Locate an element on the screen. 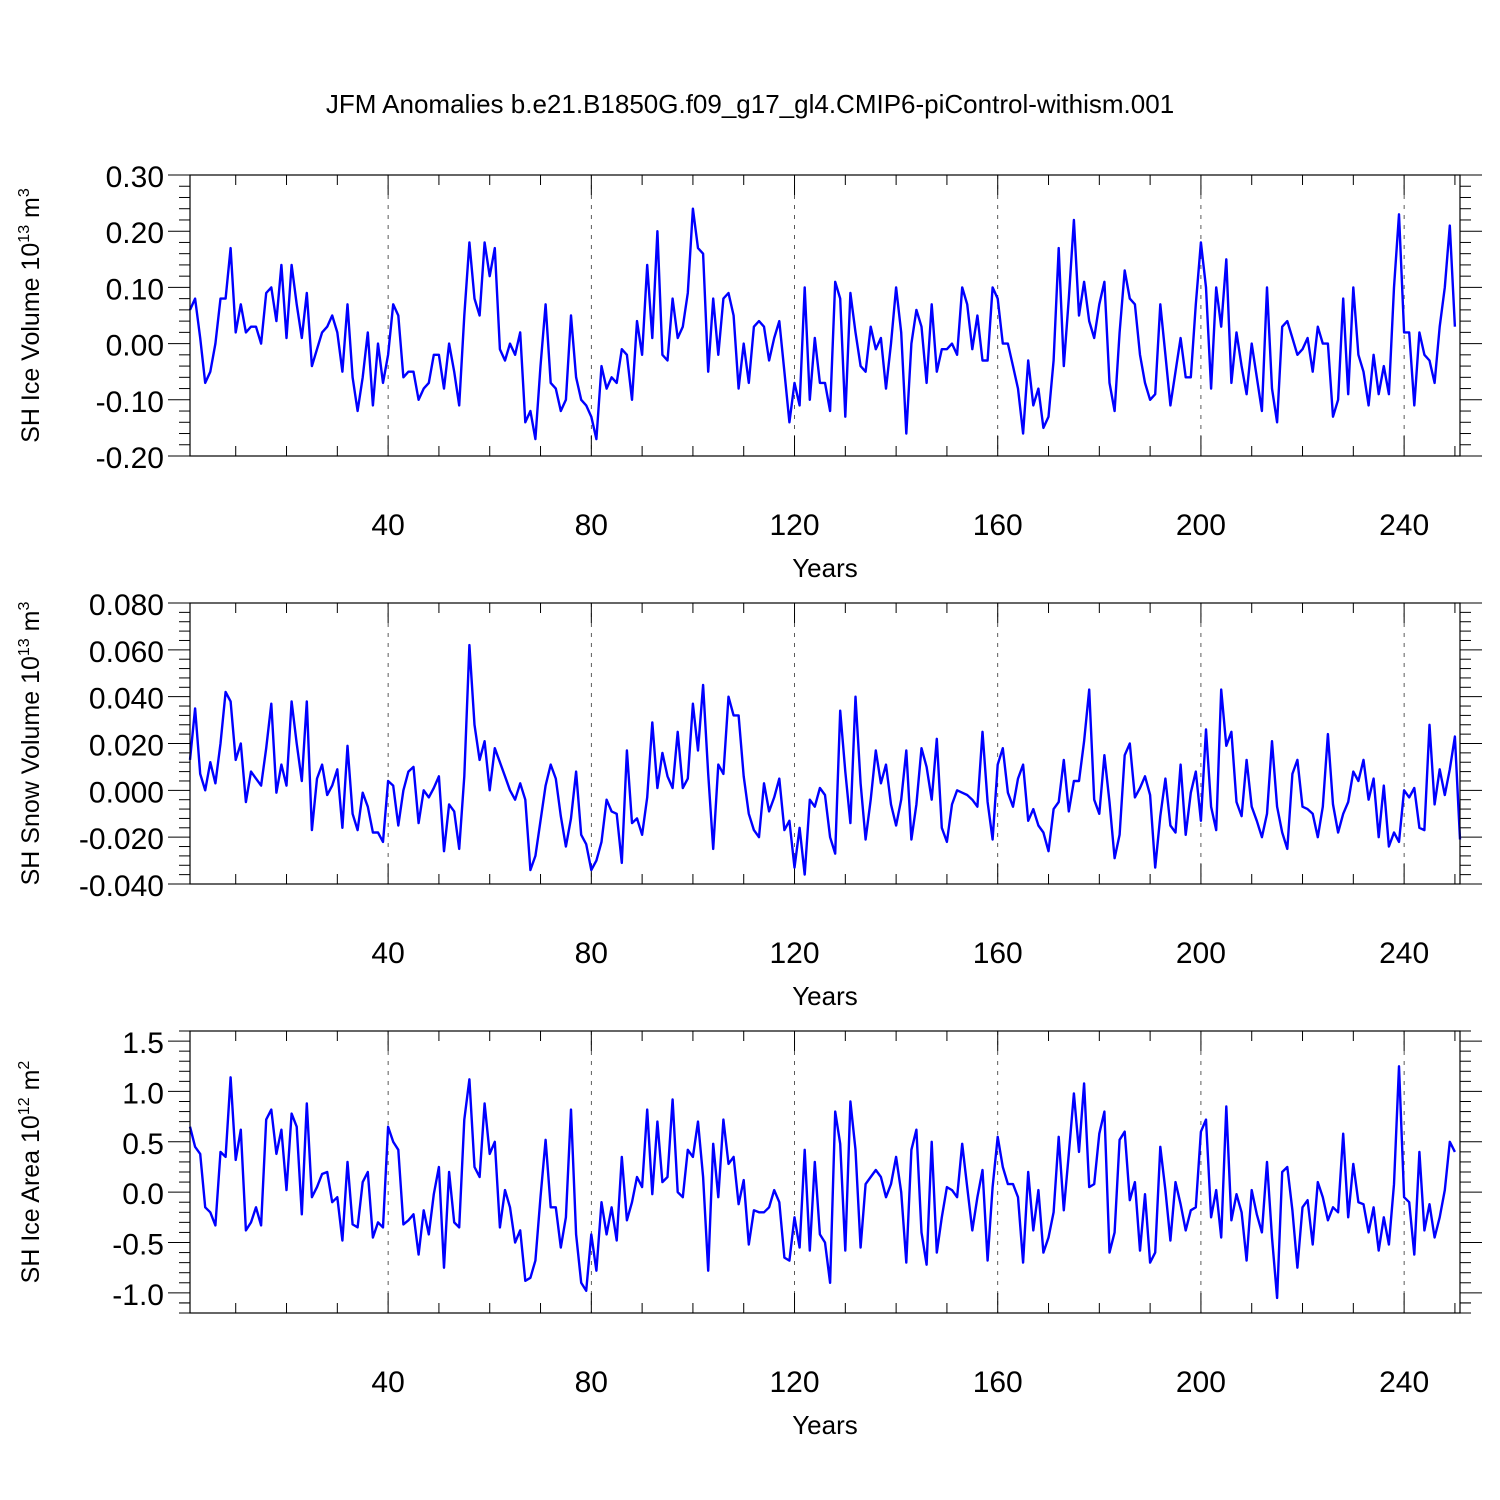 The height and width of the screenshot is (1500, 1500). y-tick-label: 0.30 is located at coordinates (135, 177).